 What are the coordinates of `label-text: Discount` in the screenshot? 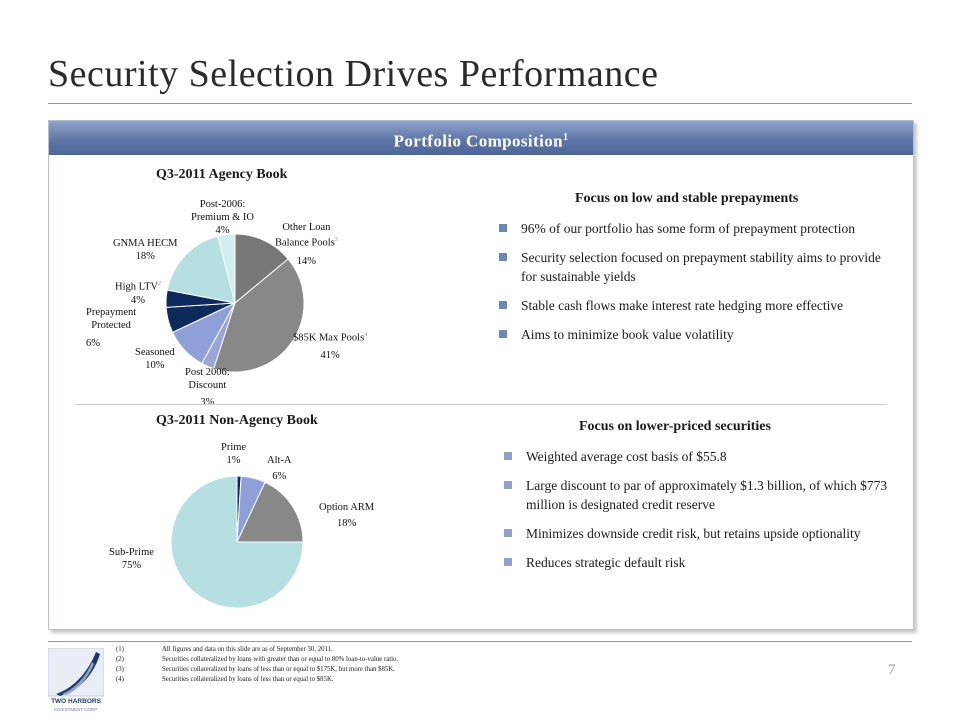 It's located at (207, 385).